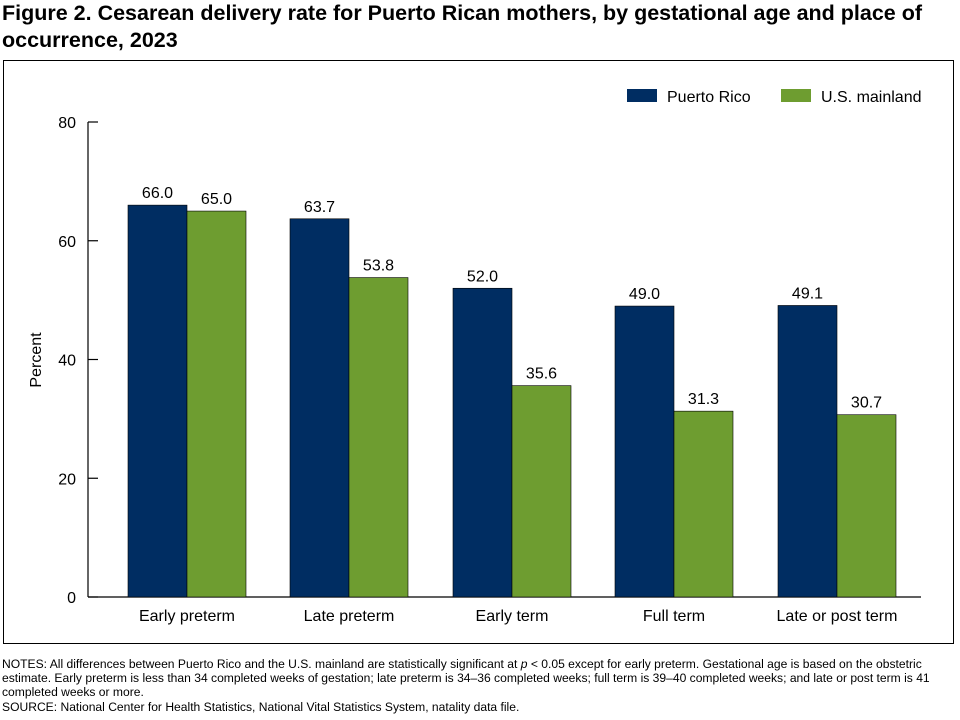  Describe the element at coordinates (67, 242) in the screenshot. I see `y-tick-label: 60` at that location.